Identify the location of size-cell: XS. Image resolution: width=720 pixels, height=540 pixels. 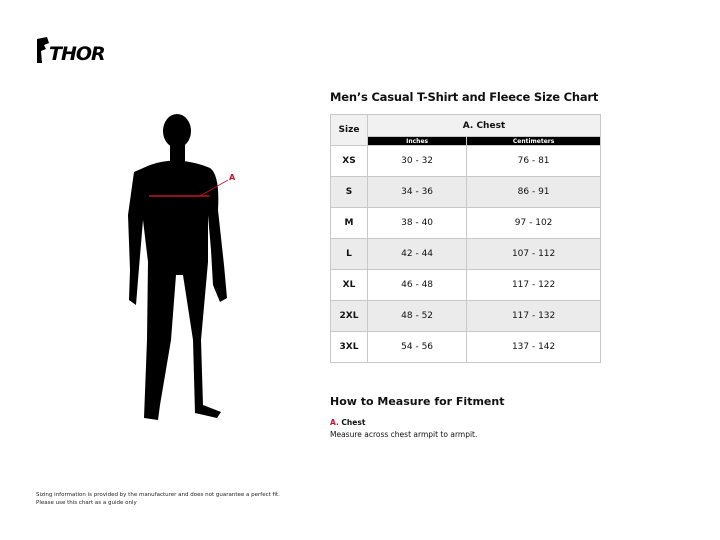
(349, 161).